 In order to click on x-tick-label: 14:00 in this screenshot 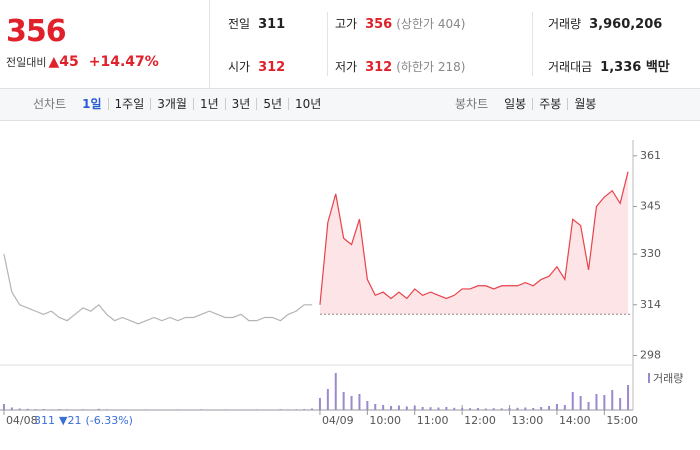, I will do `click(575, 420)`.